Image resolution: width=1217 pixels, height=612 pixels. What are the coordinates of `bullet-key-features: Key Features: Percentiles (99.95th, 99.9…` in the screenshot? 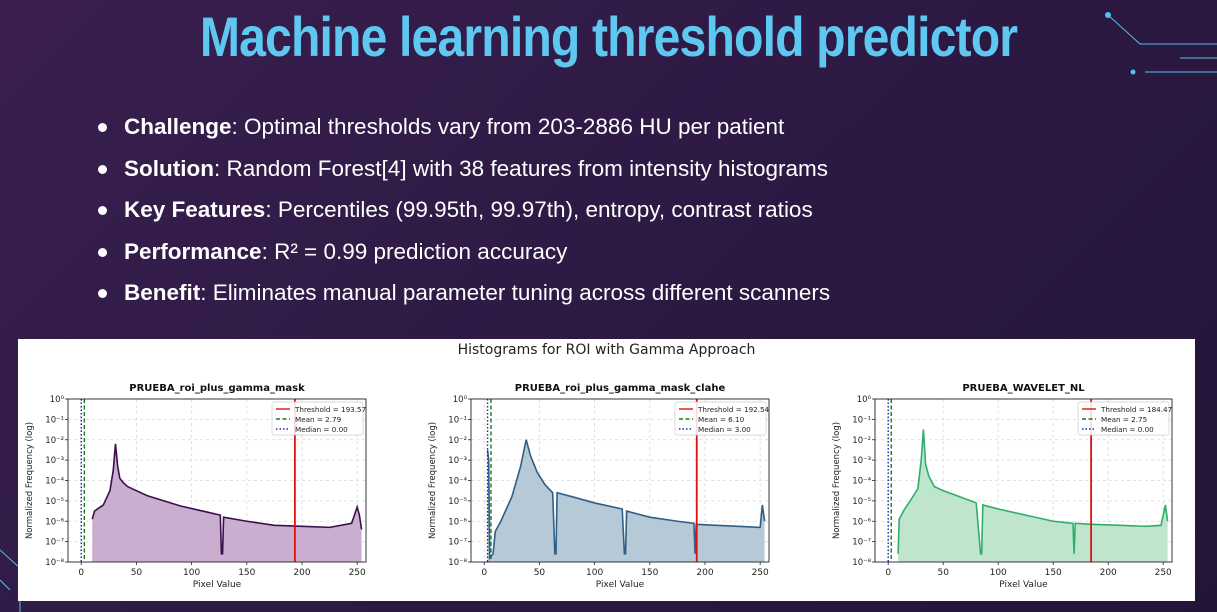 It's located at (464, 210).